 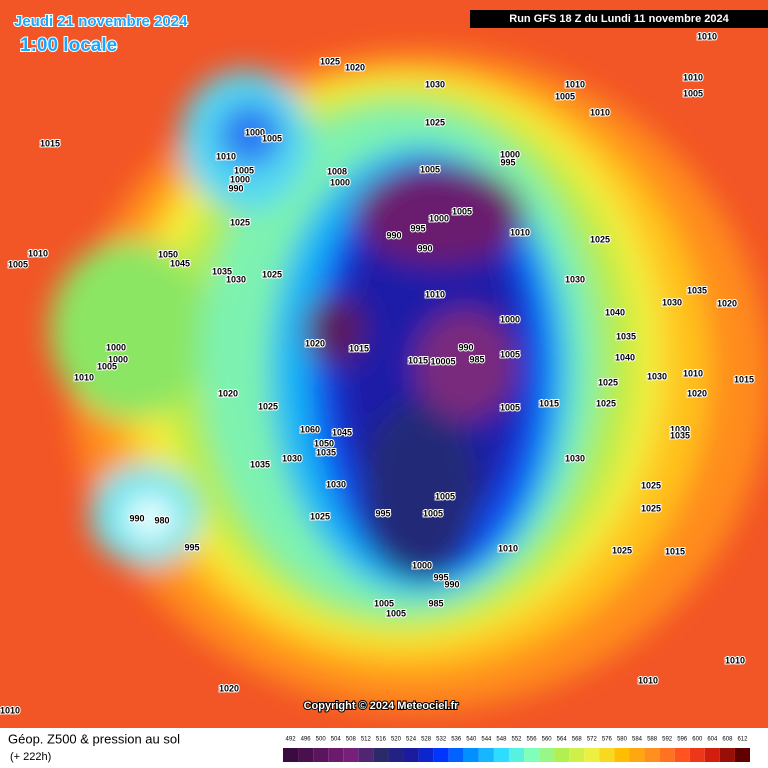 I want to click on legend-label: 612, so click(x=742, y=740).